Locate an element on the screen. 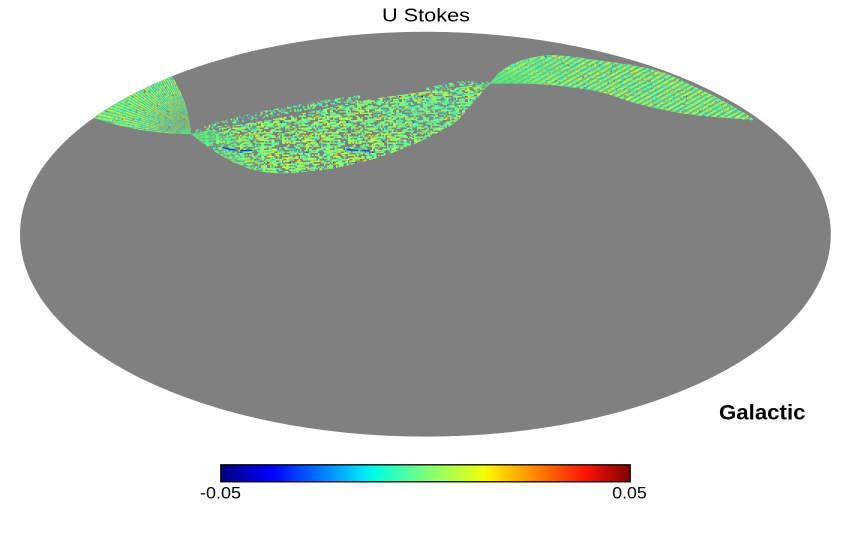  svg-text: -0.05 is located at coordinates (220, 493).